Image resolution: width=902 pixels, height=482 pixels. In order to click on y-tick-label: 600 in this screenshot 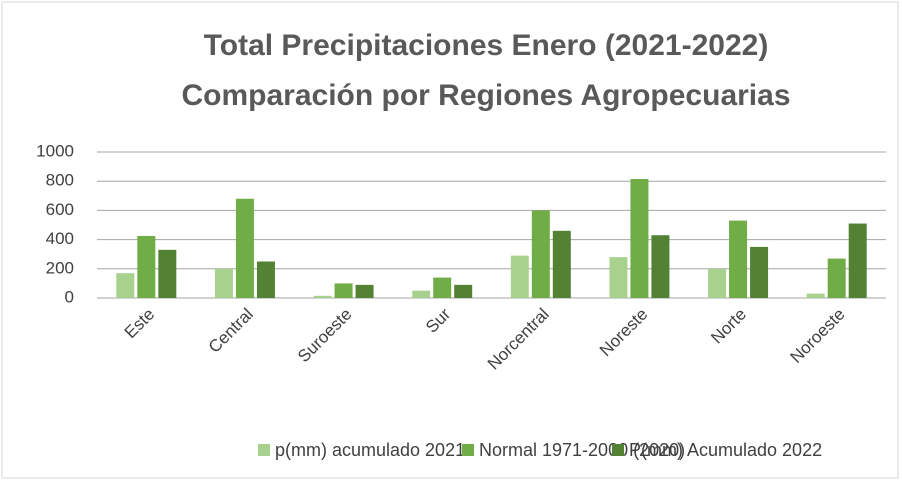, I will do `click(60, 209)`.